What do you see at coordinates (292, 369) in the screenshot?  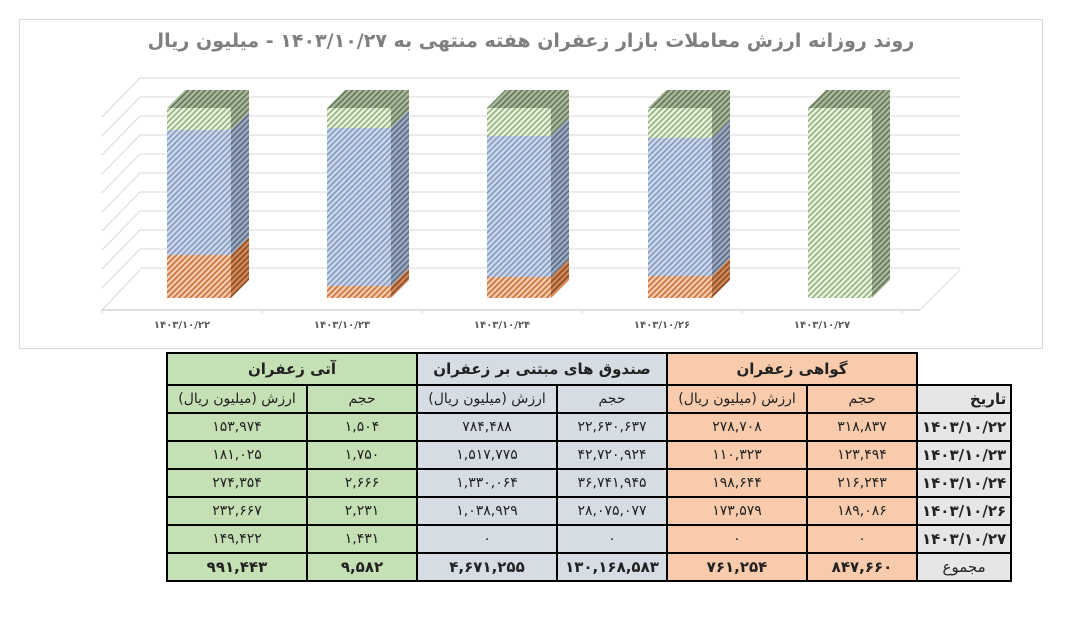 I see `group-header-ati: آتی زعفران` at bounding box center [292, 369].